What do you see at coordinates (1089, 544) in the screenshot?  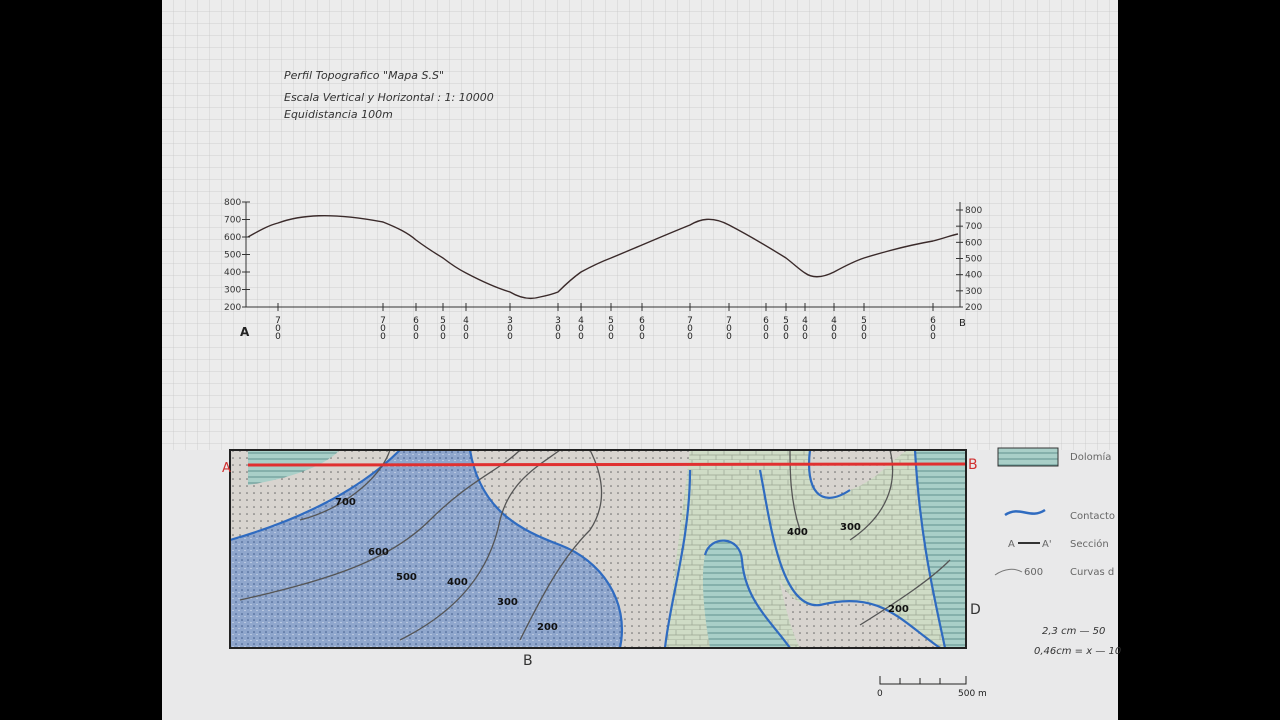 I see `legend-item: Sección` at bounding box center [1089, 544].